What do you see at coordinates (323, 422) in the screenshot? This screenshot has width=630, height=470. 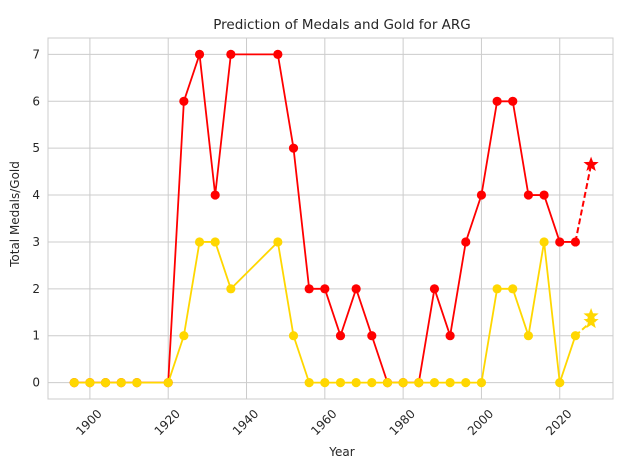 I see `x-tick-label: 1960` at bounding box center [323, 422].